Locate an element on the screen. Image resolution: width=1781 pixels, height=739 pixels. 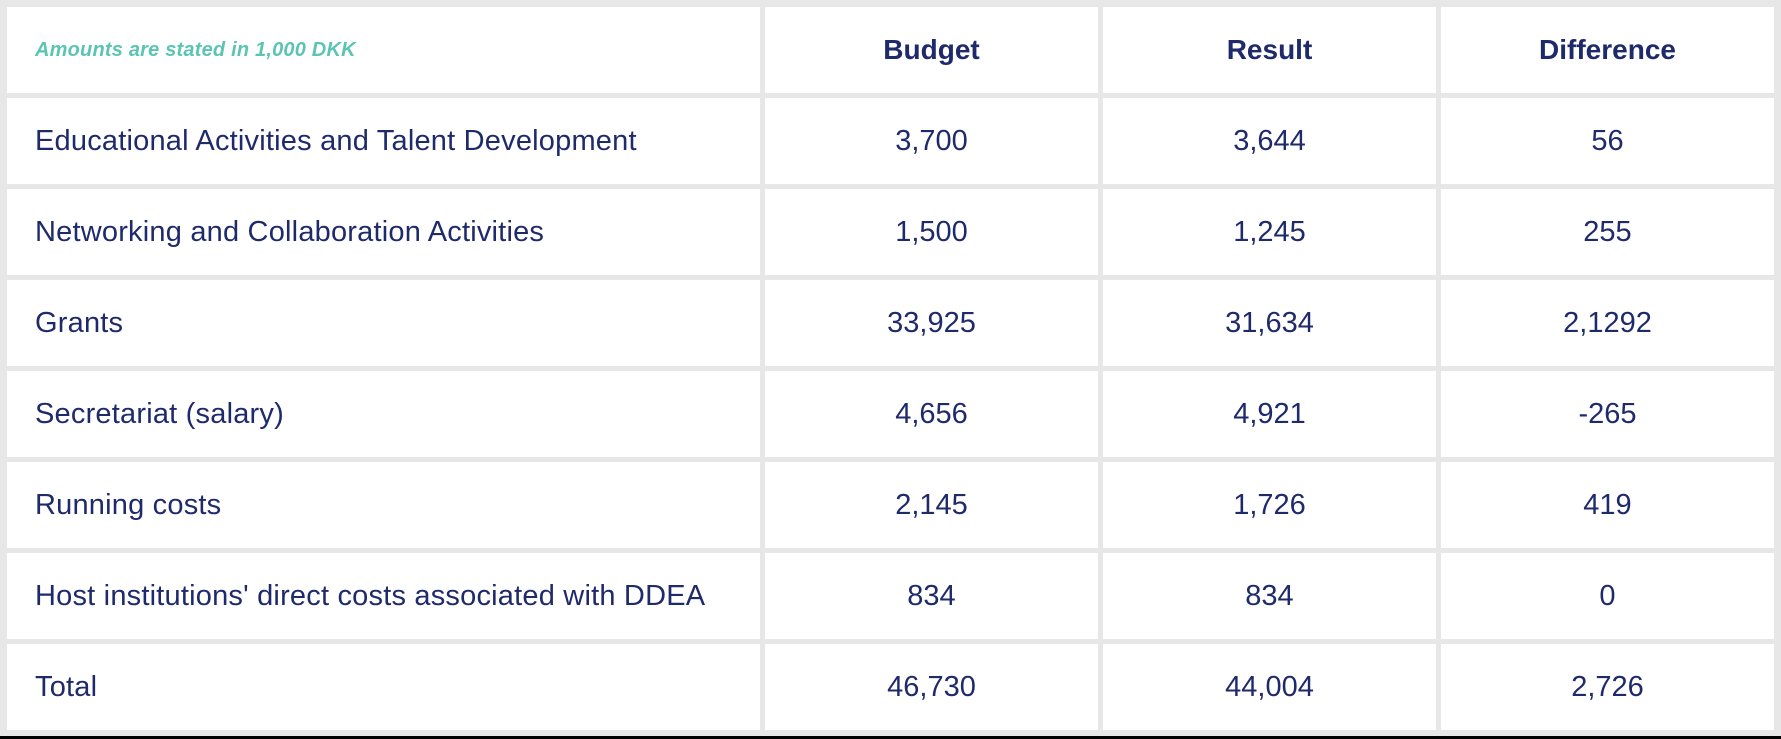
budget-value: 33,925 is located at coordinates (931, 323).